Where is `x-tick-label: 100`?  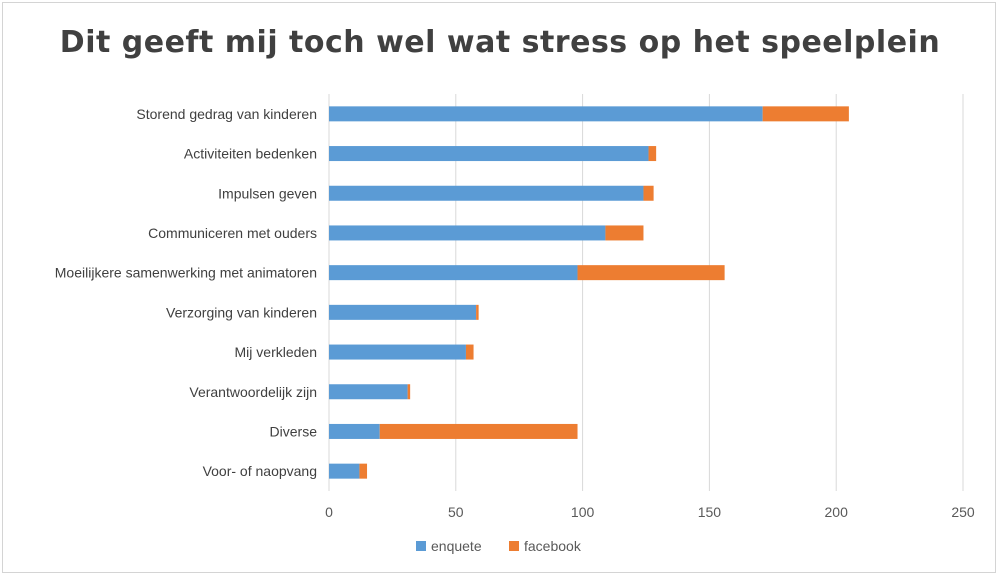
x-tick-label: 100 is located at coordinates (583, 512).